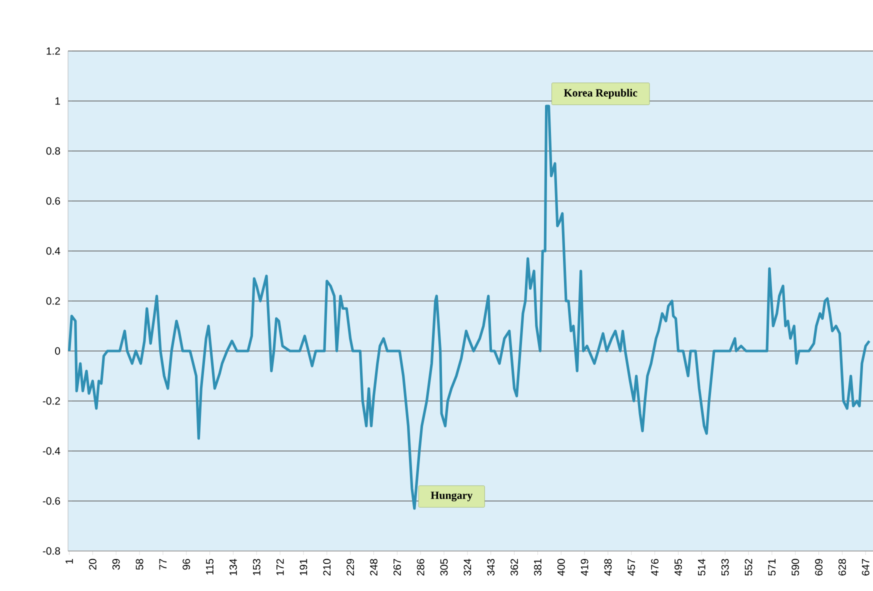 This screenshot has height=591, width=873. What do you see at coordinates (69, 561) in the screenshot?
I see `x-tick-label: 1` at bounding box center [69, 561].